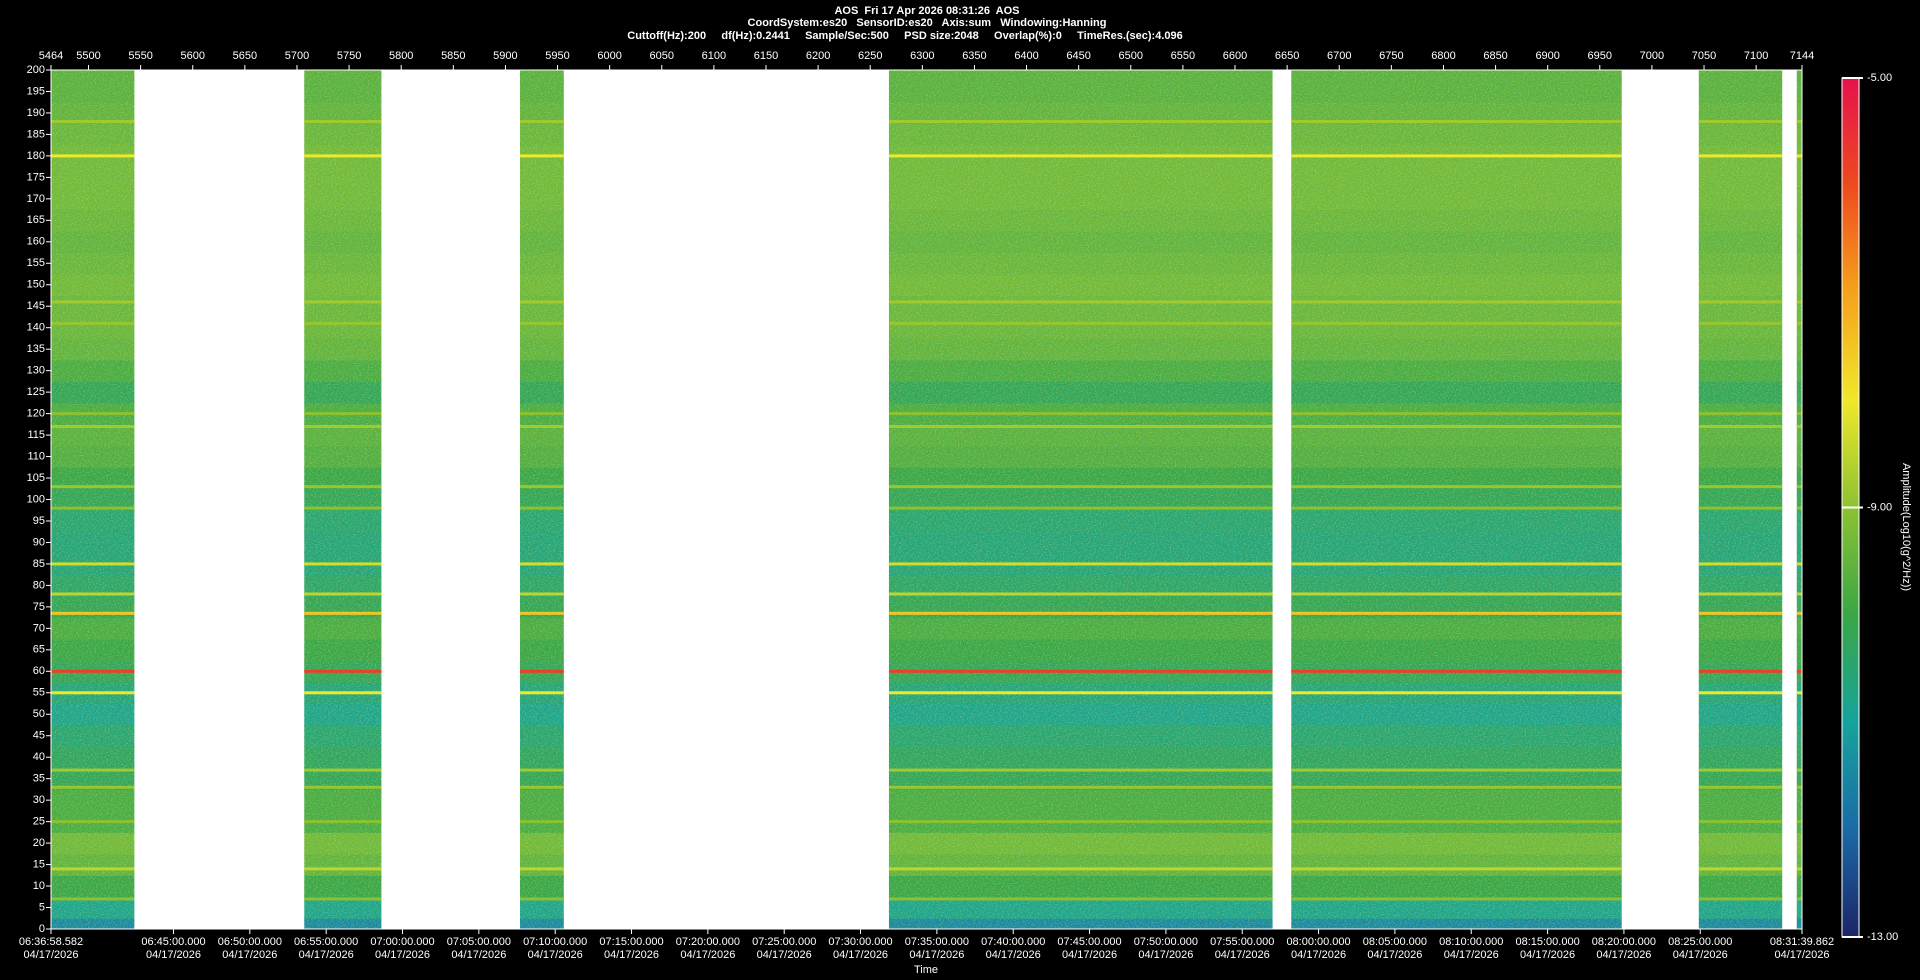 This screenshot has height=980, width=1920. What do you see at coordinates (818, 56) in the screenshot?
I see `x-tick-label: 6200` at bounding box center [818, 56].